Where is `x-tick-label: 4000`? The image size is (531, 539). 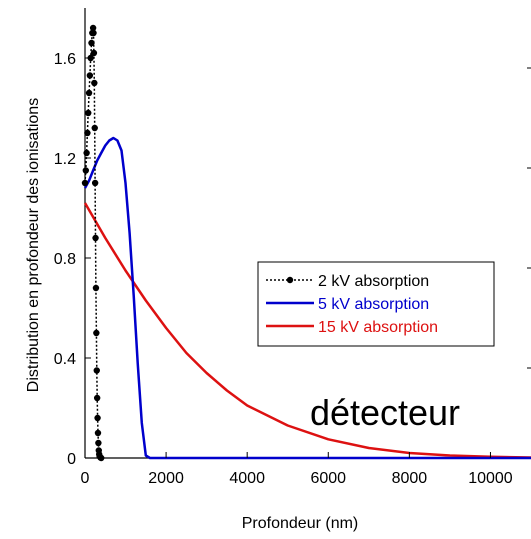
x-tick-label: 4000 is located at coordinates (247, 478).